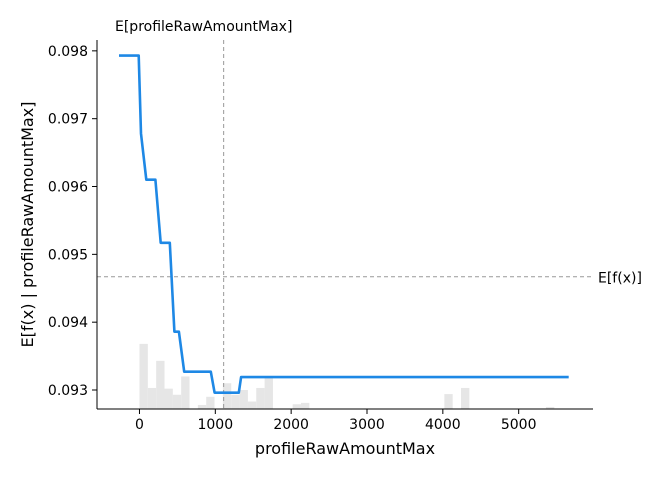 The width and height of the screenshot is (665, 477). I want to click on y-tick-label: 0.095, so click(68, 255).